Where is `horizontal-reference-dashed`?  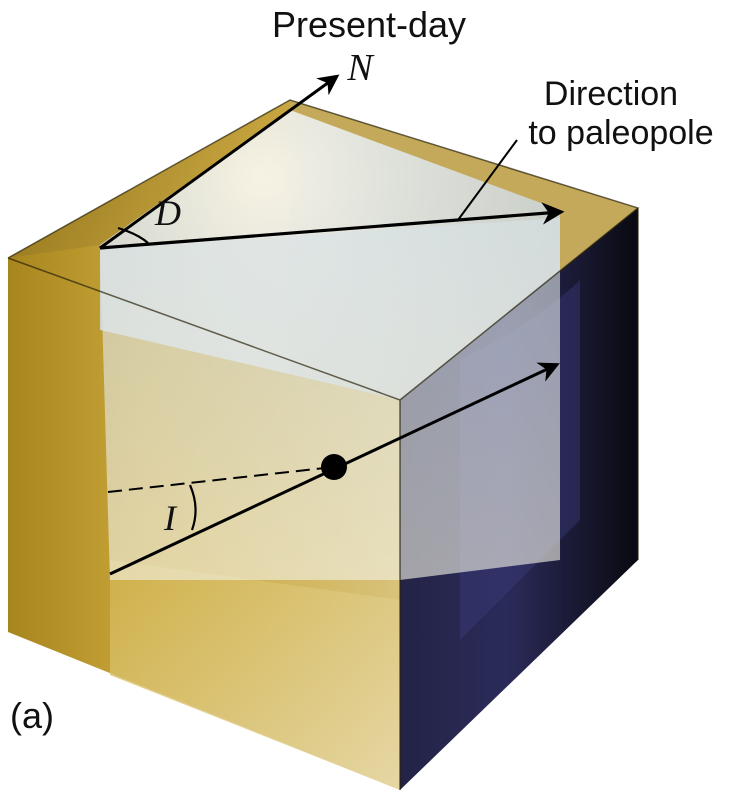 horizontal-reference-dashed is located at coordinates (221, 479).